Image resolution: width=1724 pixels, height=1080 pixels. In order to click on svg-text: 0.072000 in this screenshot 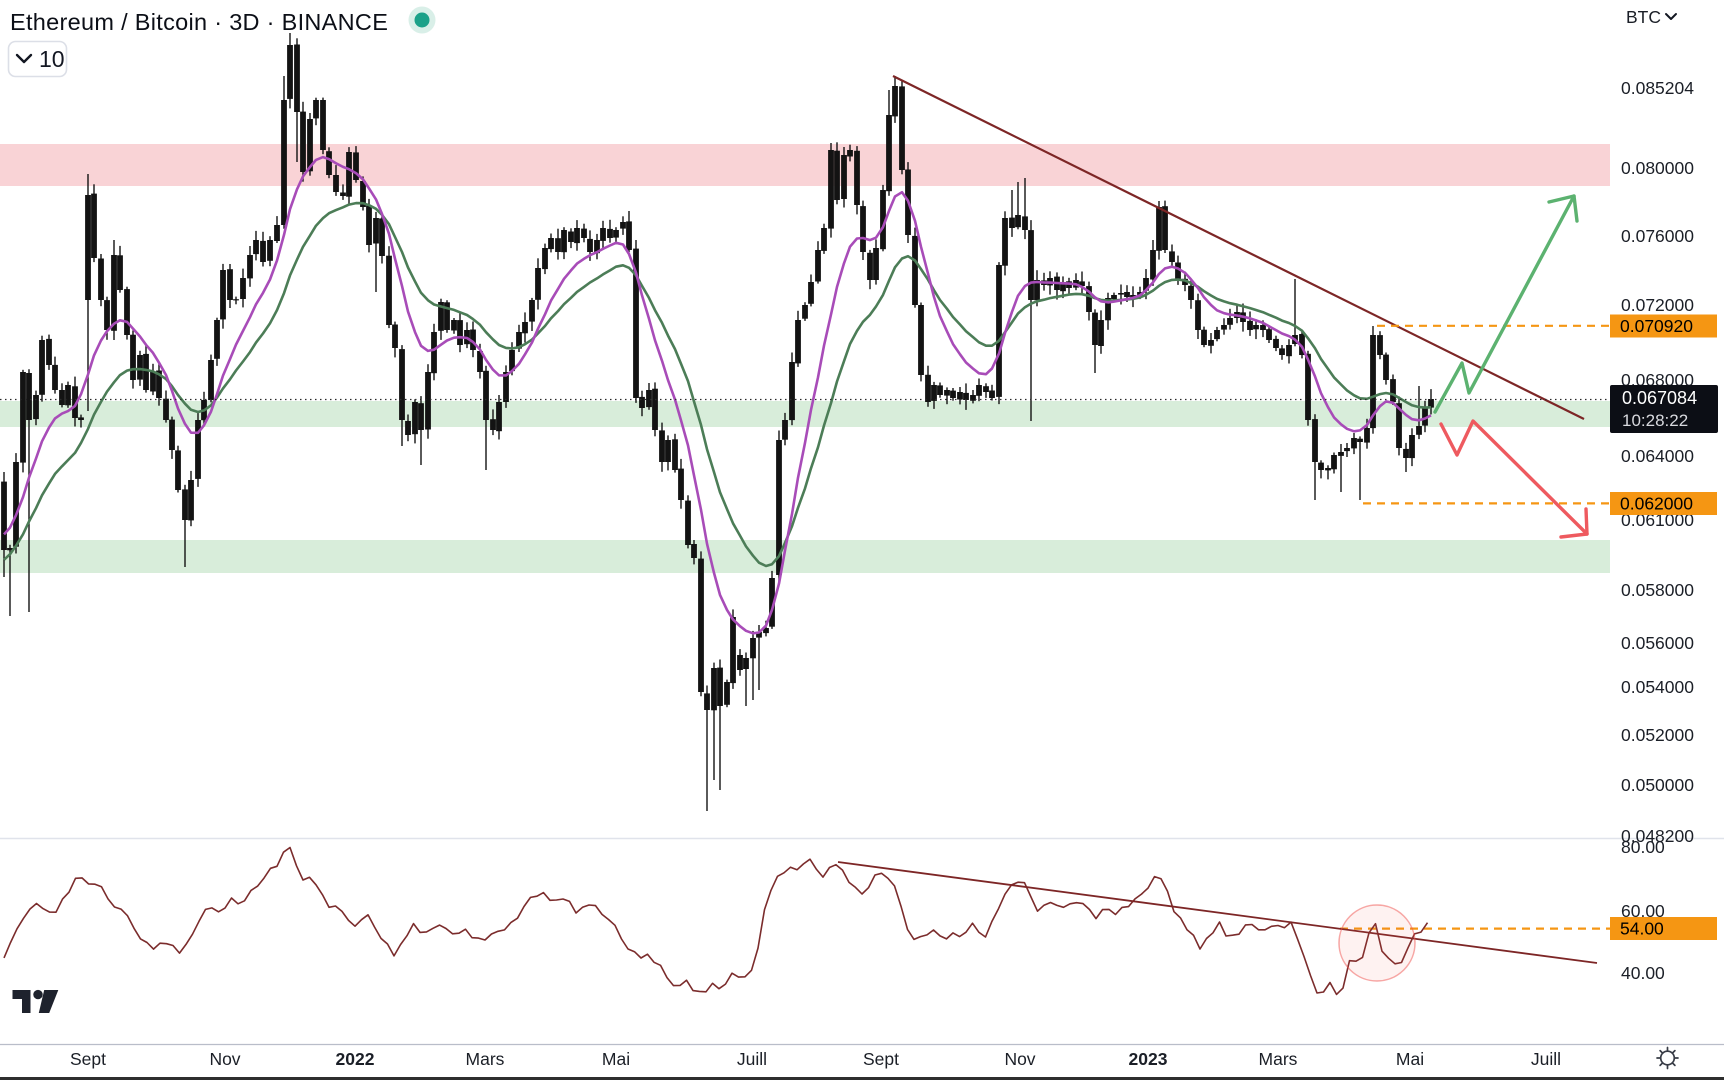, I will do `click(1657, 305)`.